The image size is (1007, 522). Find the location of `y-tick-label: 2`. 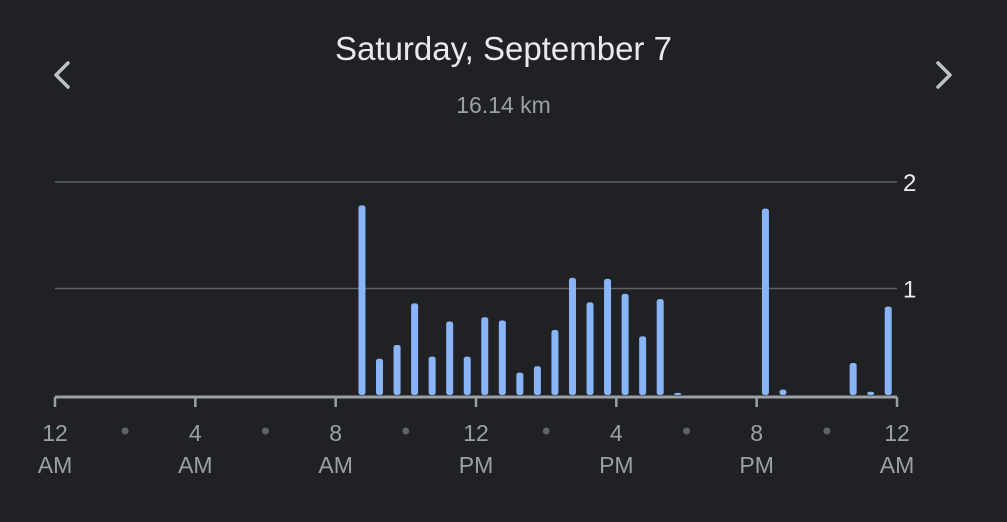

y-tick-label: 2 is located at coordinates (909, 183).